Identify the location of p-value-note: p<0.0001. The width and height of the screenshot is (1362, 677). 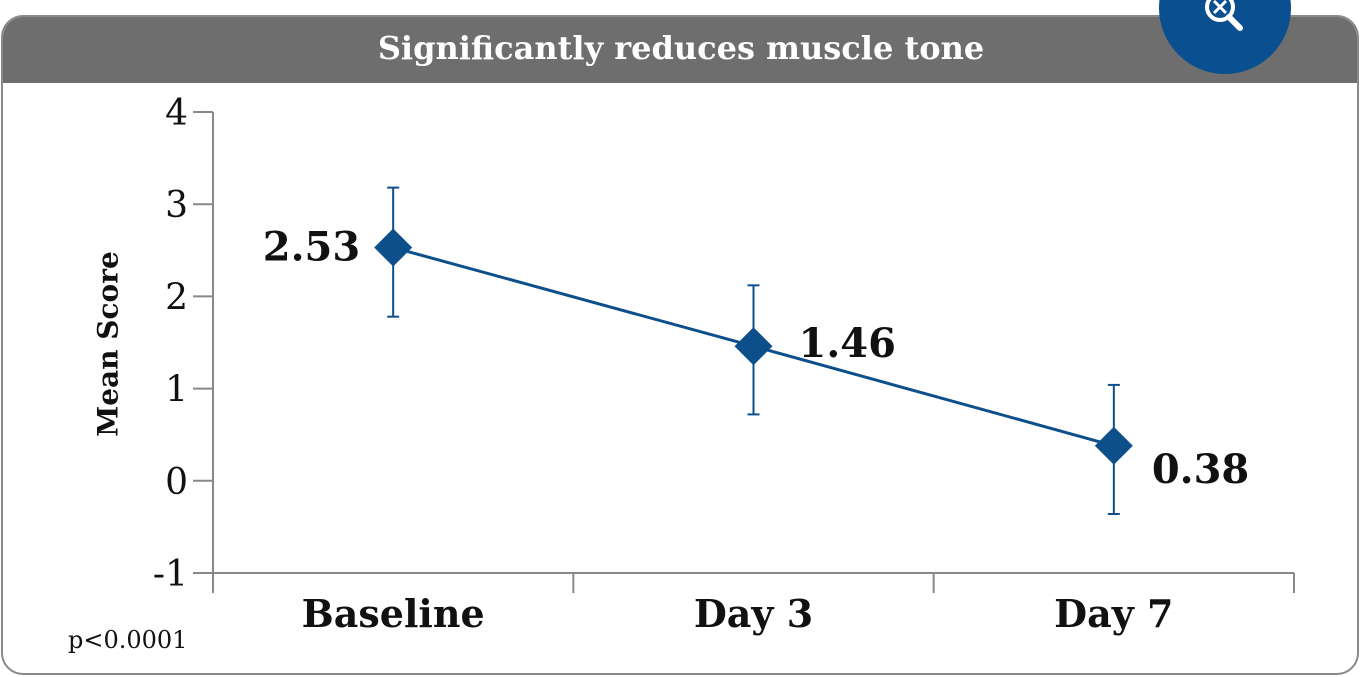
(128, 640).